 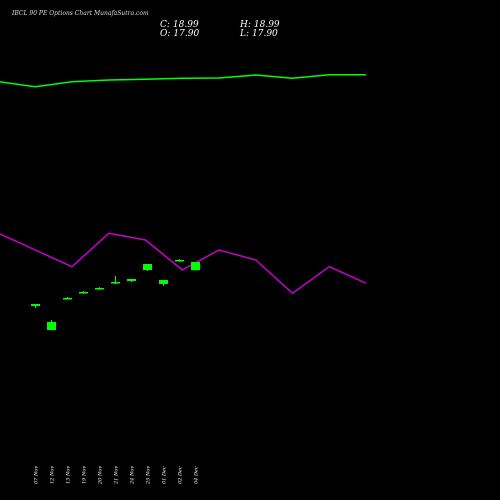 What do you see at coordinates (165, 25) in the screenshot?
I see `close-label: C:` at bounding box center [165, 25].